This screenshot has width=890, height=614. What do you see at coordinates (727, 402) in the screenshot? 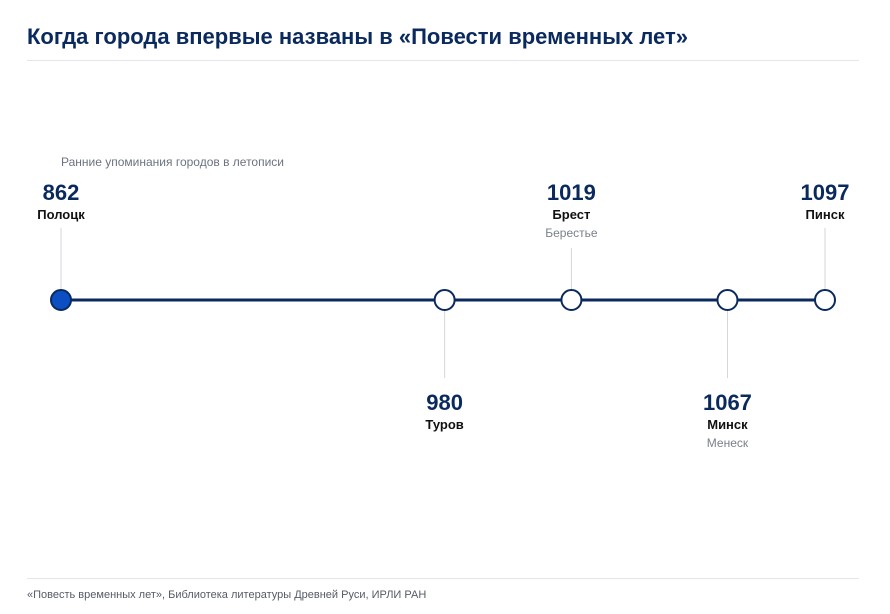
I see `event-year: 1067` at bounding box center [727, 402].